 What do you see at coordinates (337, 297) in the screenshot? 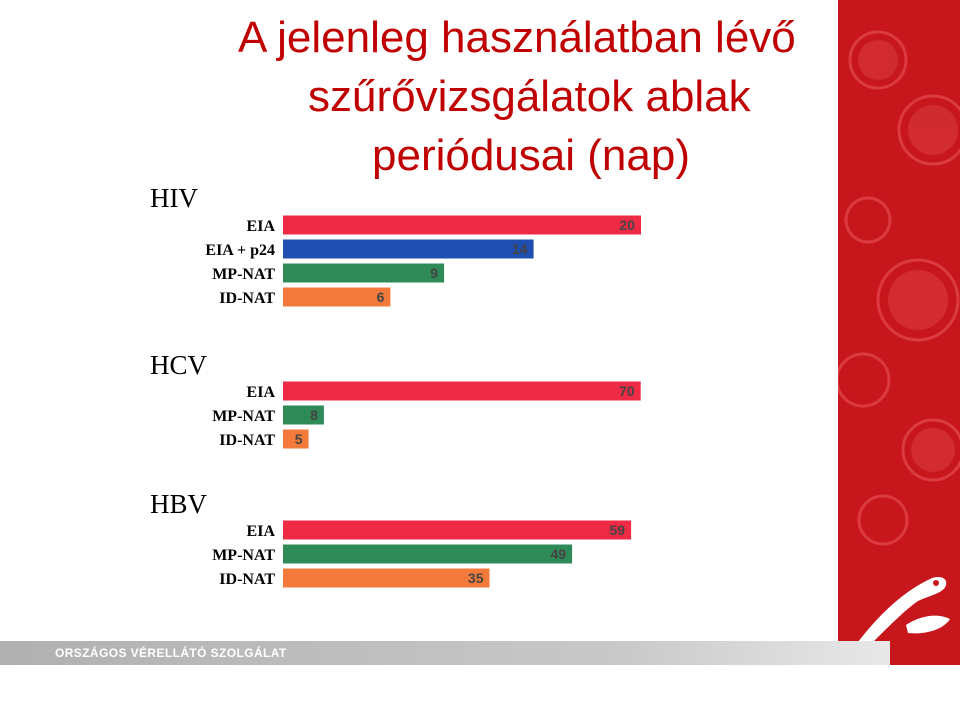
I see `bar-hiv-id-nat` at bounding box center [337, 297].